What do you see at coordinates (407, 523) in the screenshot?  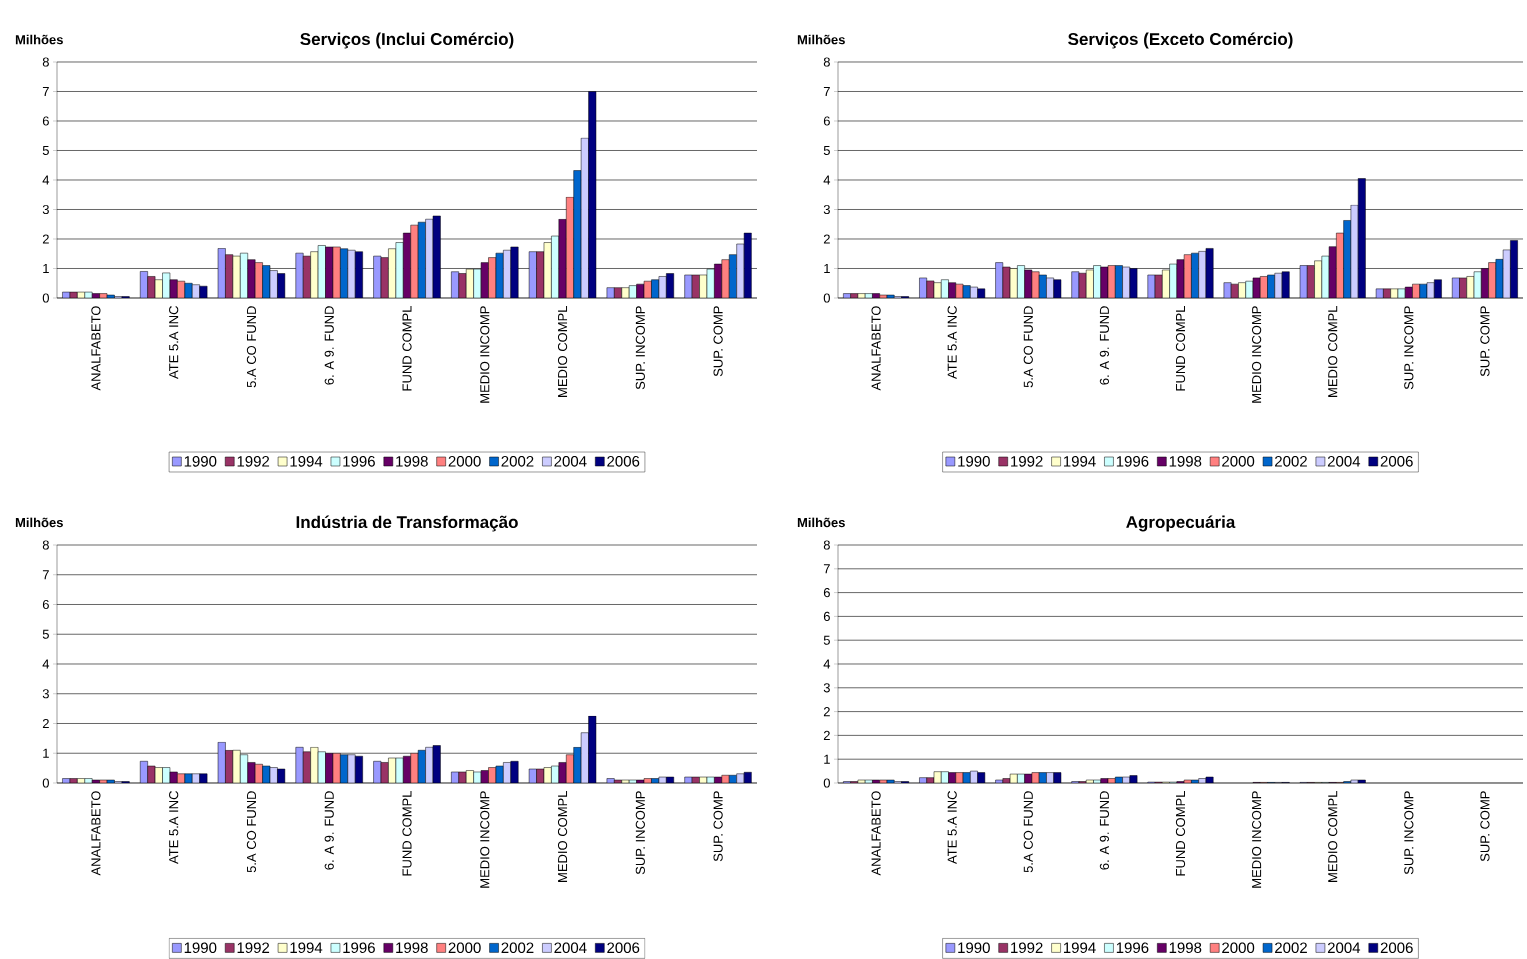 I see `chart-title: Indústria de Transformação` at bounding box center [407, 523].